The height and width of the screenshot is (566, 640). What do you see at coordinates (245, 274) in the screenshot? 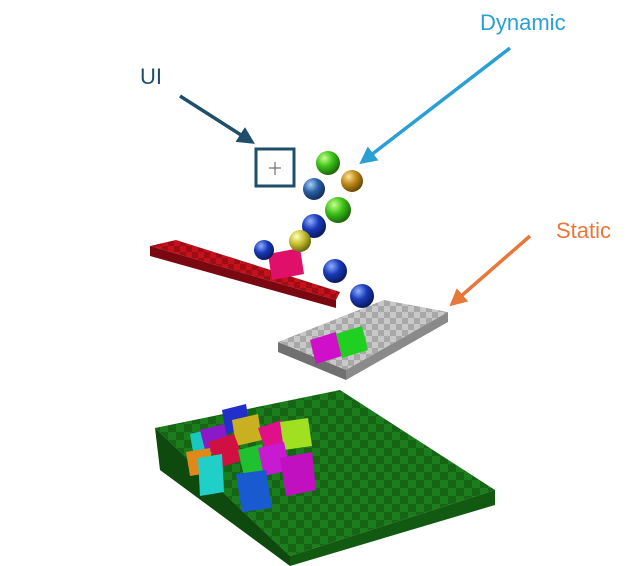
I see `red-beam` at bounding box center [245, 274].